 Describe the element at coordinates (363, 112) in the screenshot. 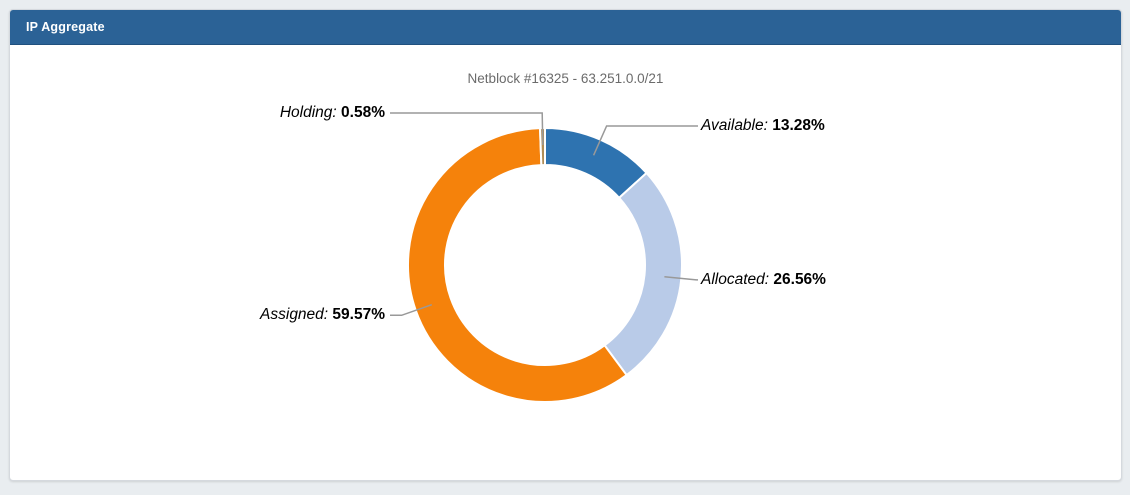

I see `slice-label-percent: 0.58%` at that location.